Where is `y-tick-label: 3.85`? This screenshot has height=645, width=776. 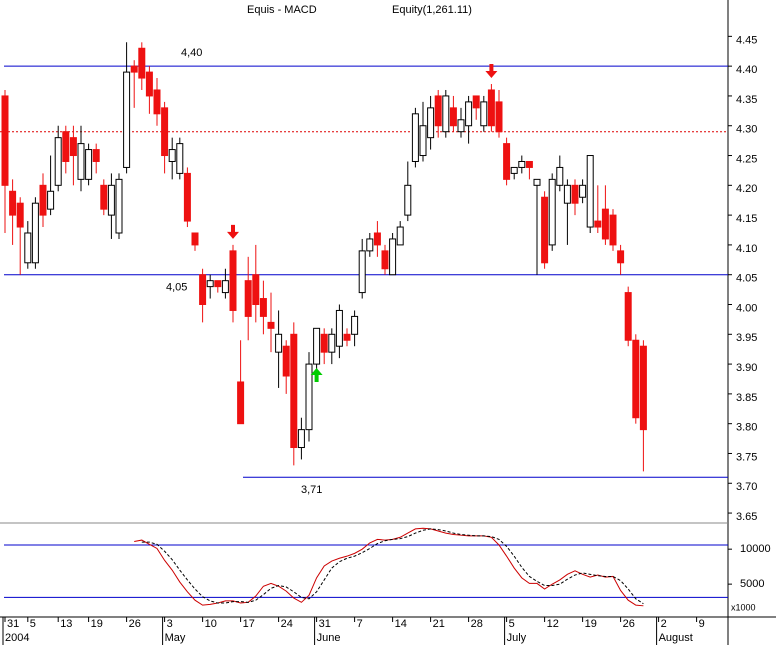 y-tick-label: 3.85 is located at coordinates (746, 398).